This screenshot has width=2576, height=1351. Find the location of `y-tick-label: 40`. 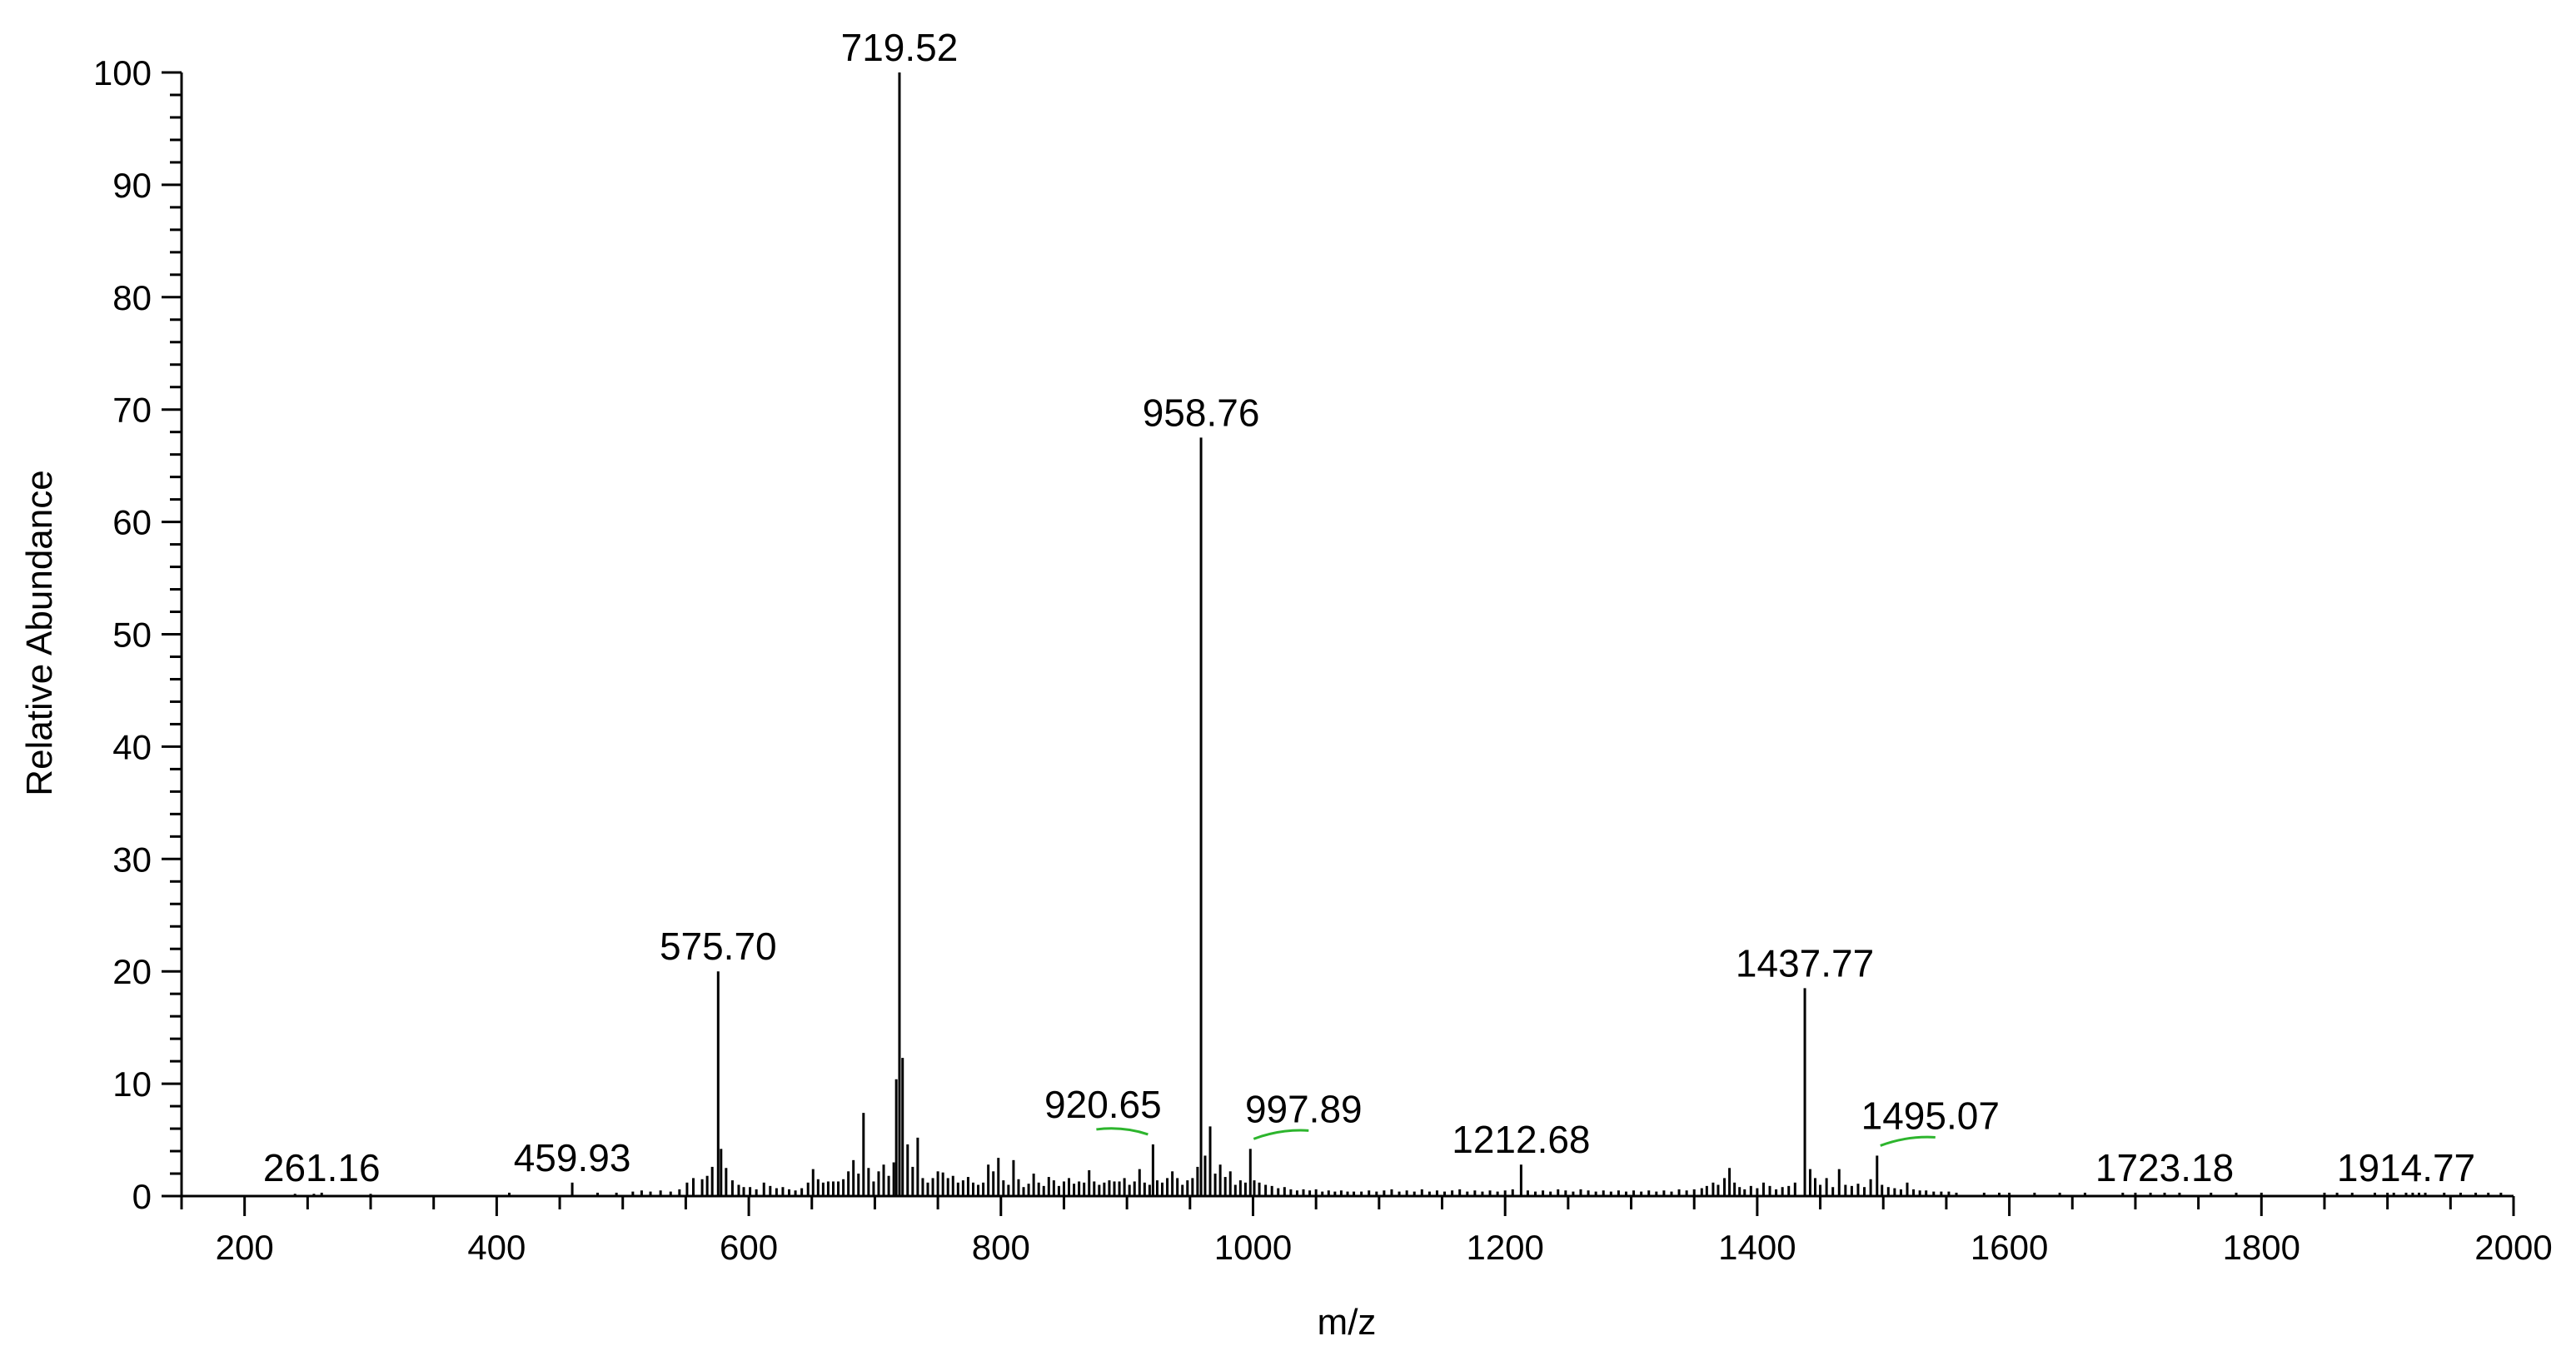

y-tick-label: 40 is located at coordinates (132, 746).